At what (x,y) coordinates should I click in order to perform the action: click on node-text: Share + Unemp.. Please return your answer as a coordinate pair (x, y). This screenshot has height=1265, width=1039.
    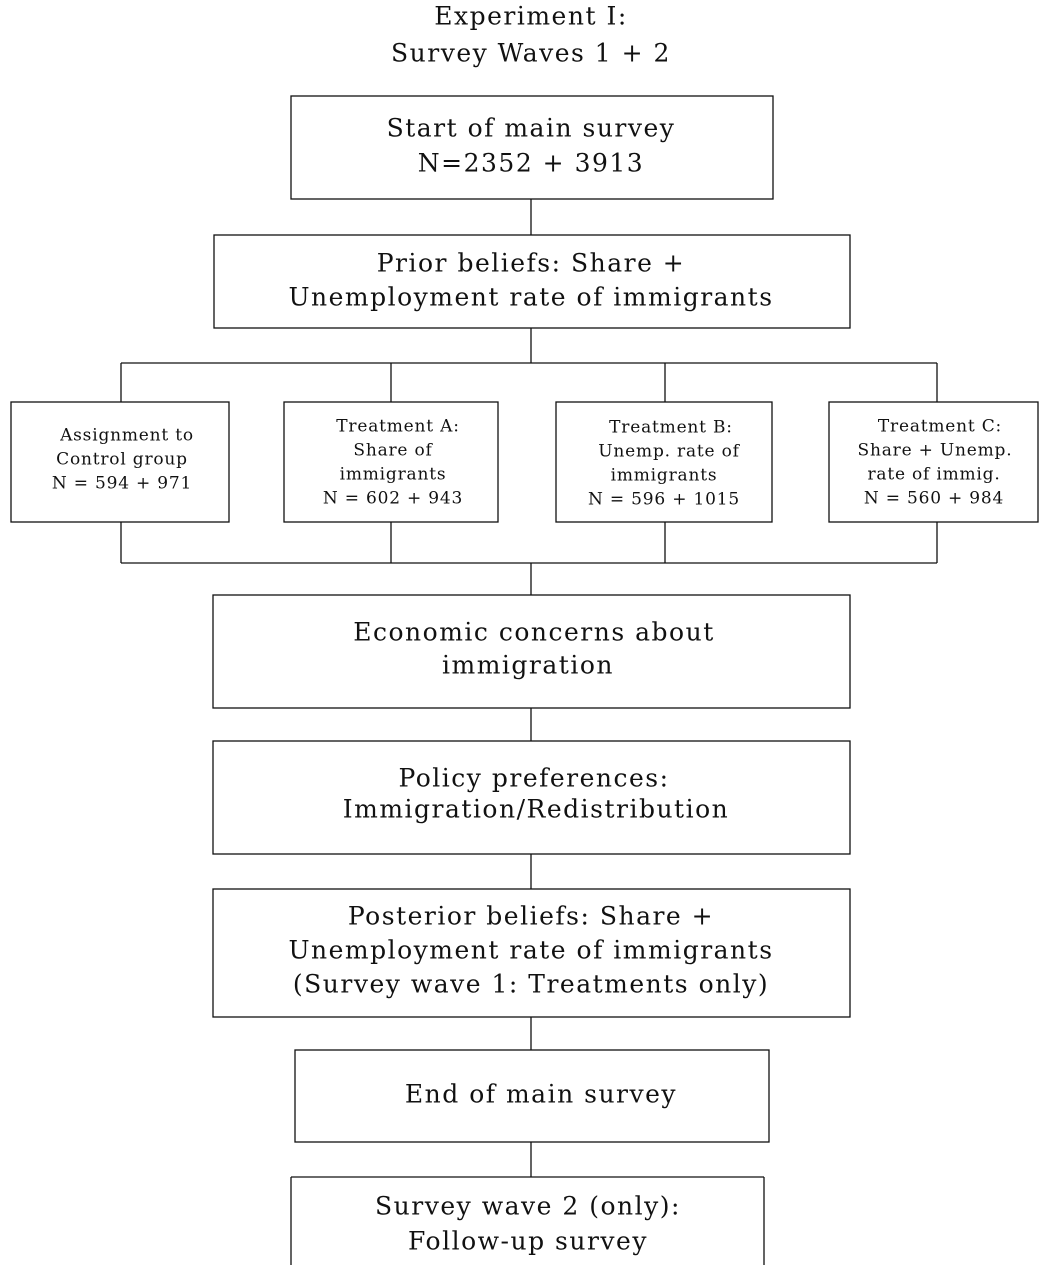
    Looking at the image, I should click on (935, 451).